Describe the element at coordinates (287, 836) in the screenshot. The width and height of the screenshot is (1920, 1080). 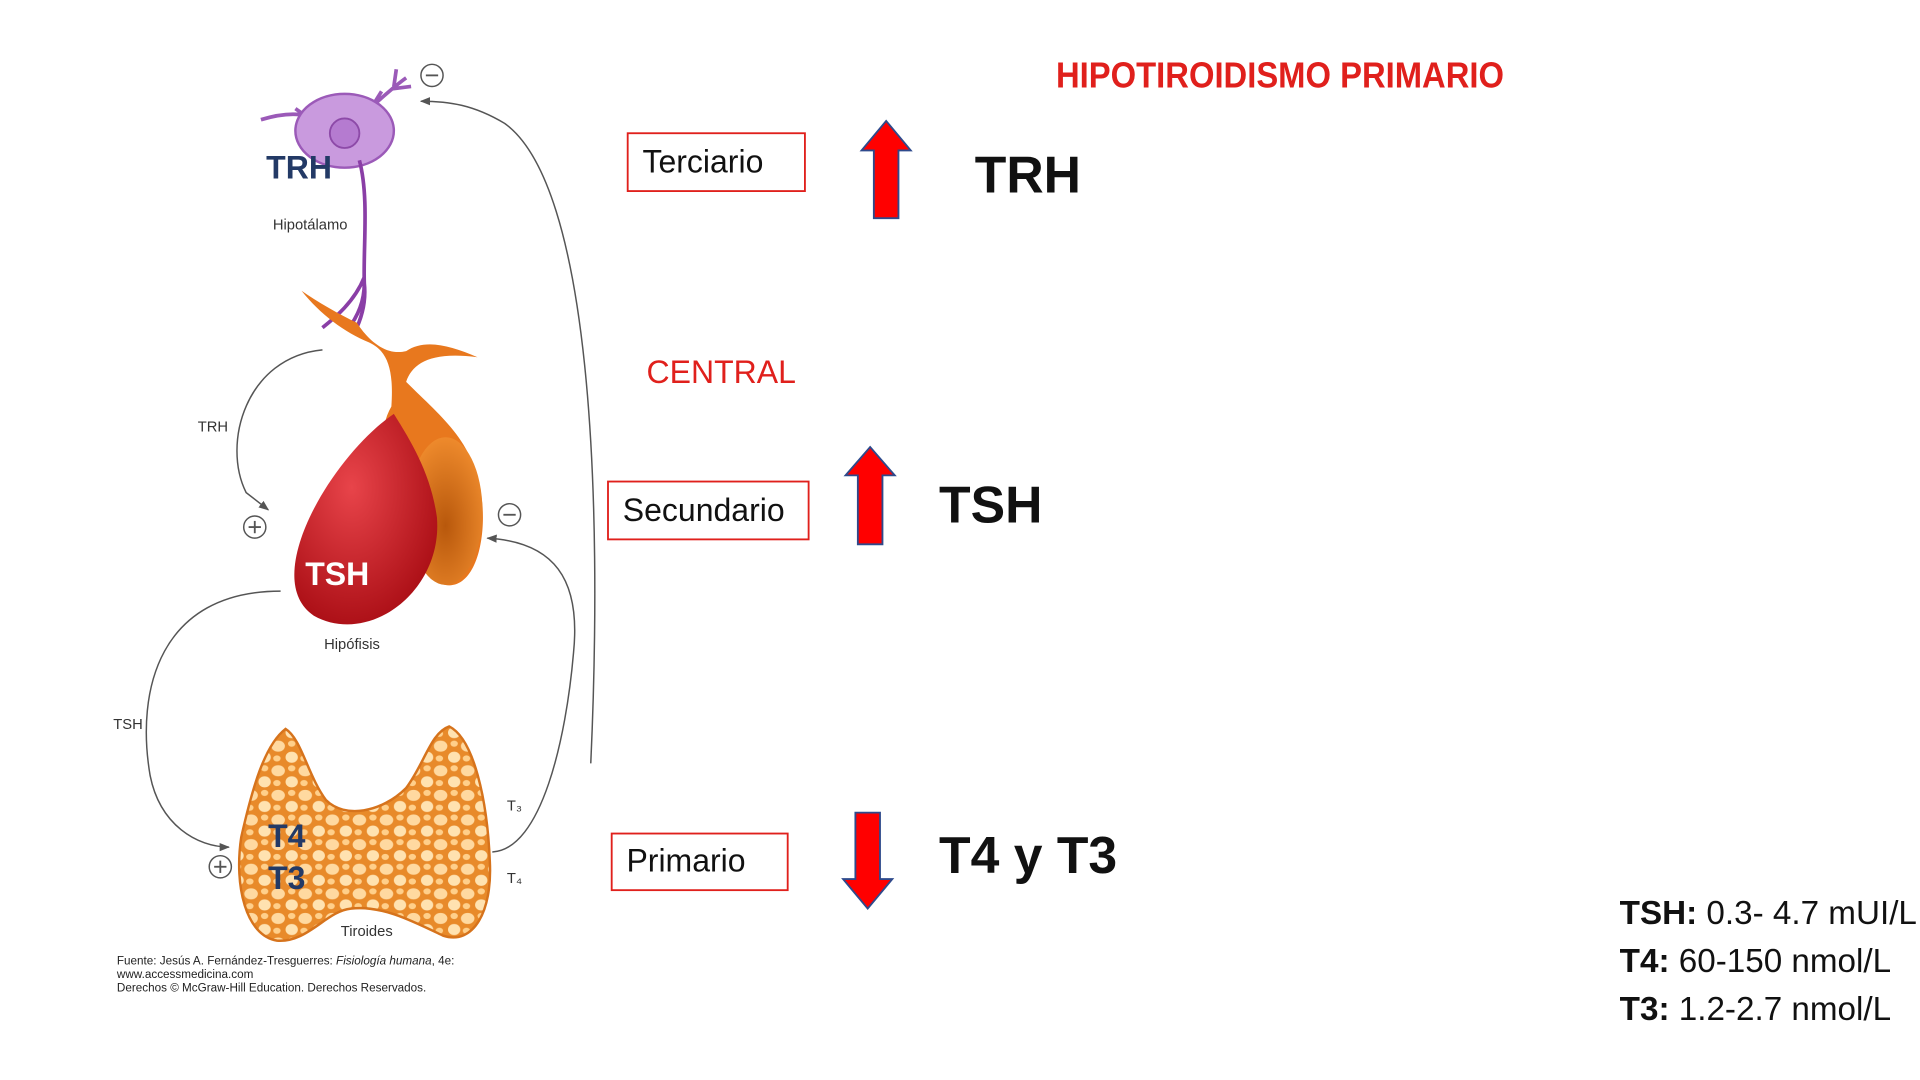
I see `thyroid-hormone: T4` at that location.